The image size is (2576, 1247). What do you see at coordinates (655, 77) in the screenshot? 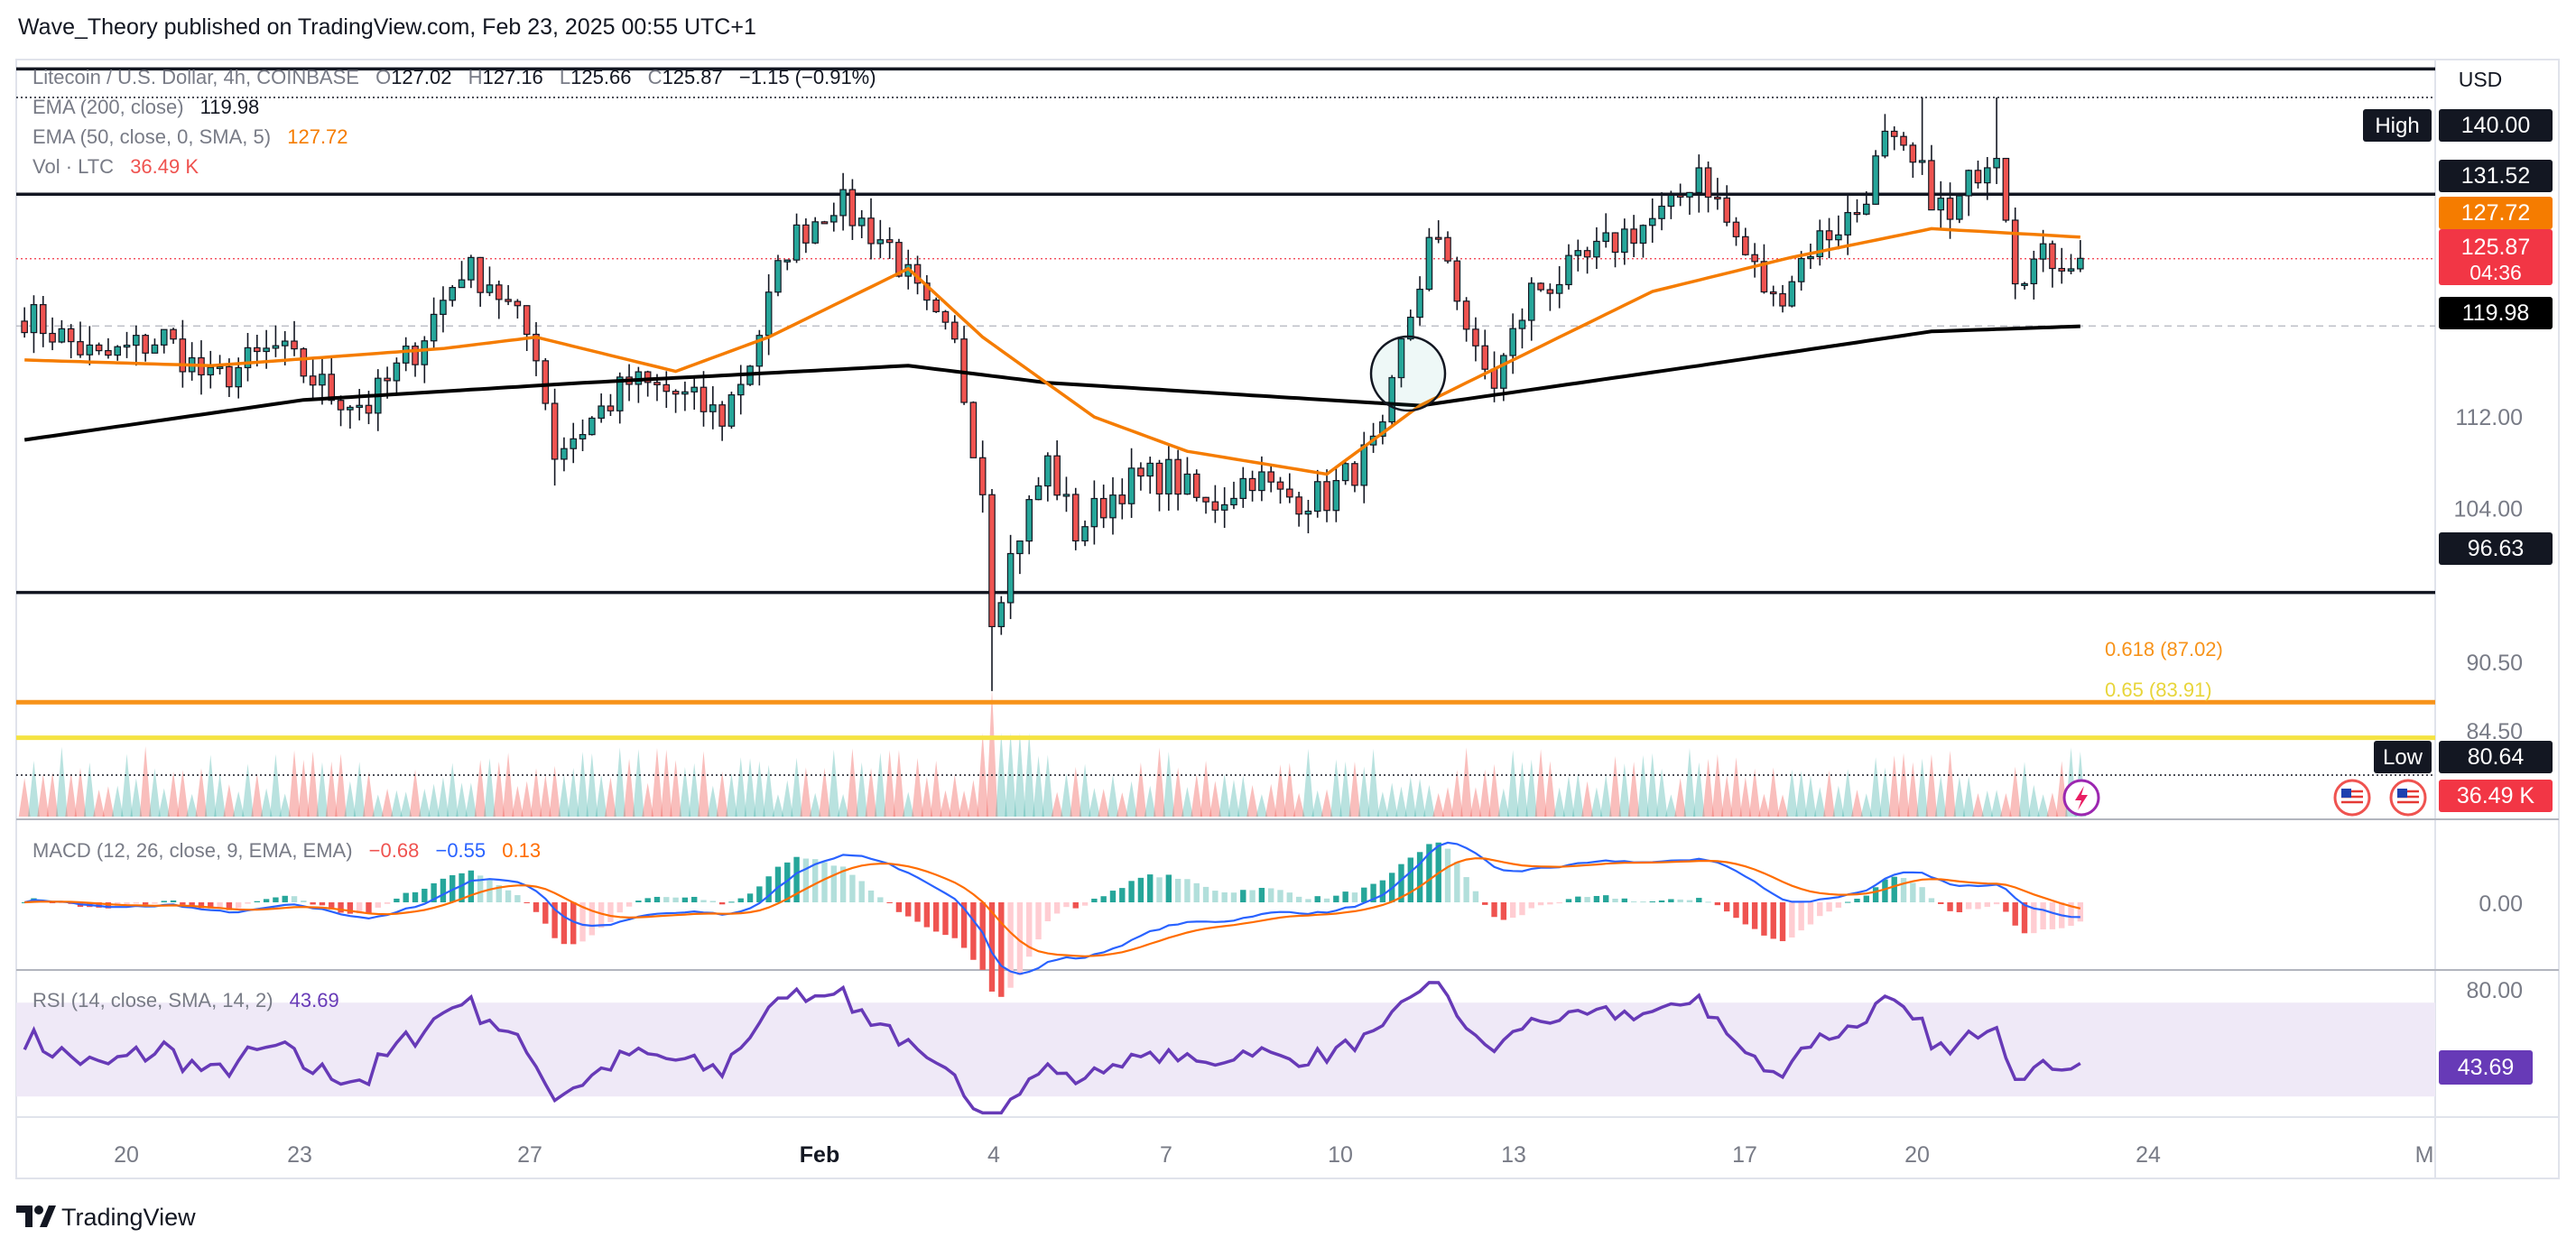
I see `legend-close-label: C` at bounding box center [655, 77].